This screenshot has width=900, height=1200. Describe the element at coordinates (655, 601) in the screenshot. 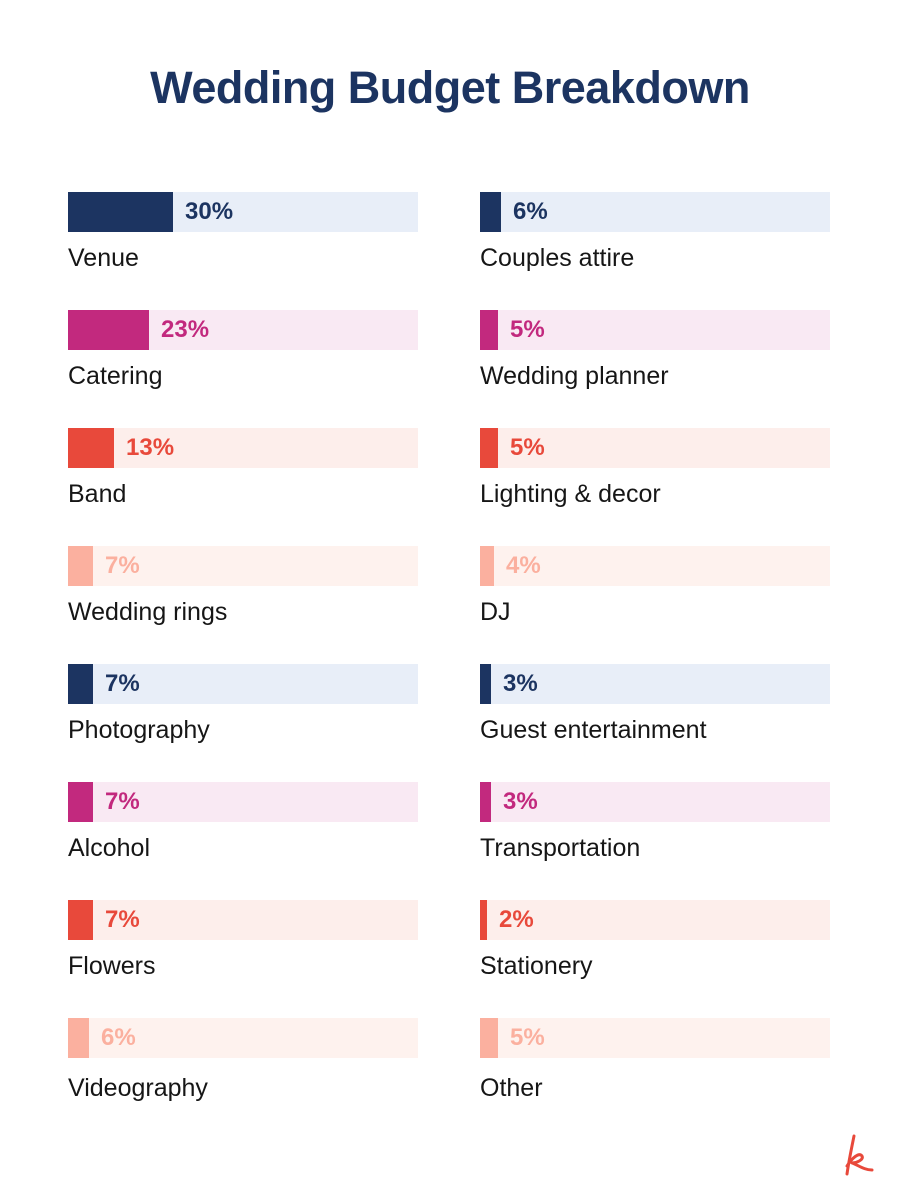

I see `bar-item-dj: 4% DJ` at that location.